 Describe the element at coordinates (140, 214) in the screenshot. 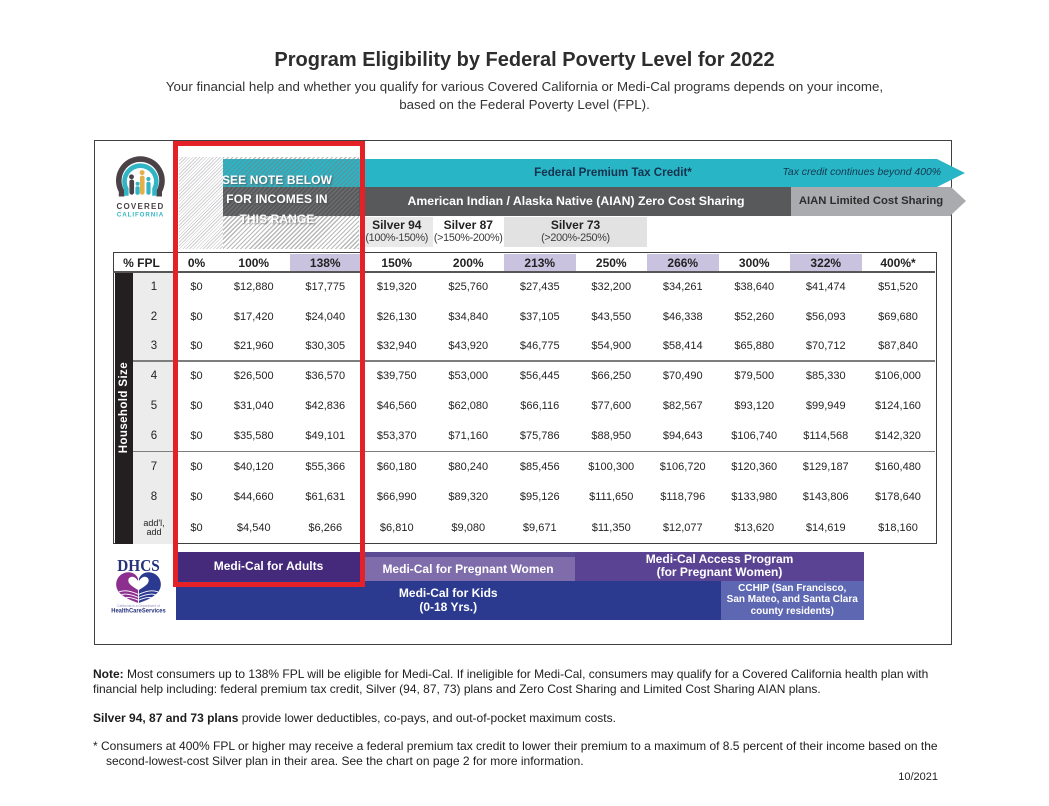

I see `svg-text: CALIFORNIA` at that location.